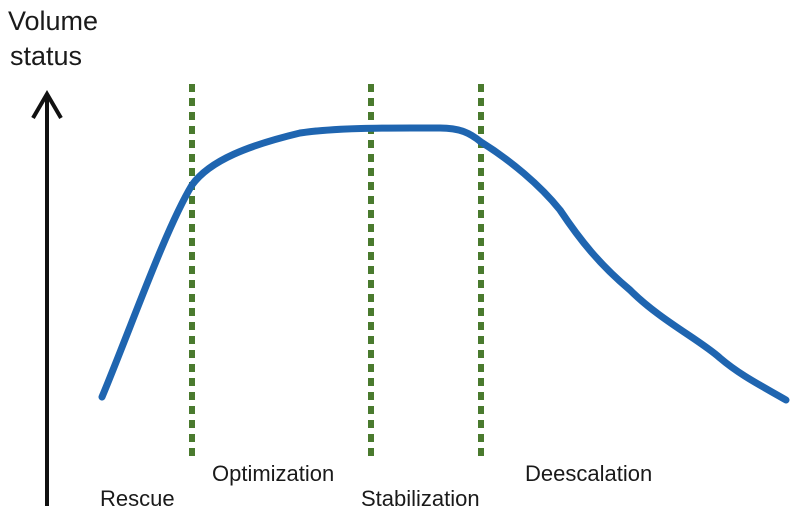 The height and width of the screenshot is (517, 800). What do you see at coordinates (53, 21) in the screenshot?
I see `axis-label: Volume` at bounding box center [53, 21].